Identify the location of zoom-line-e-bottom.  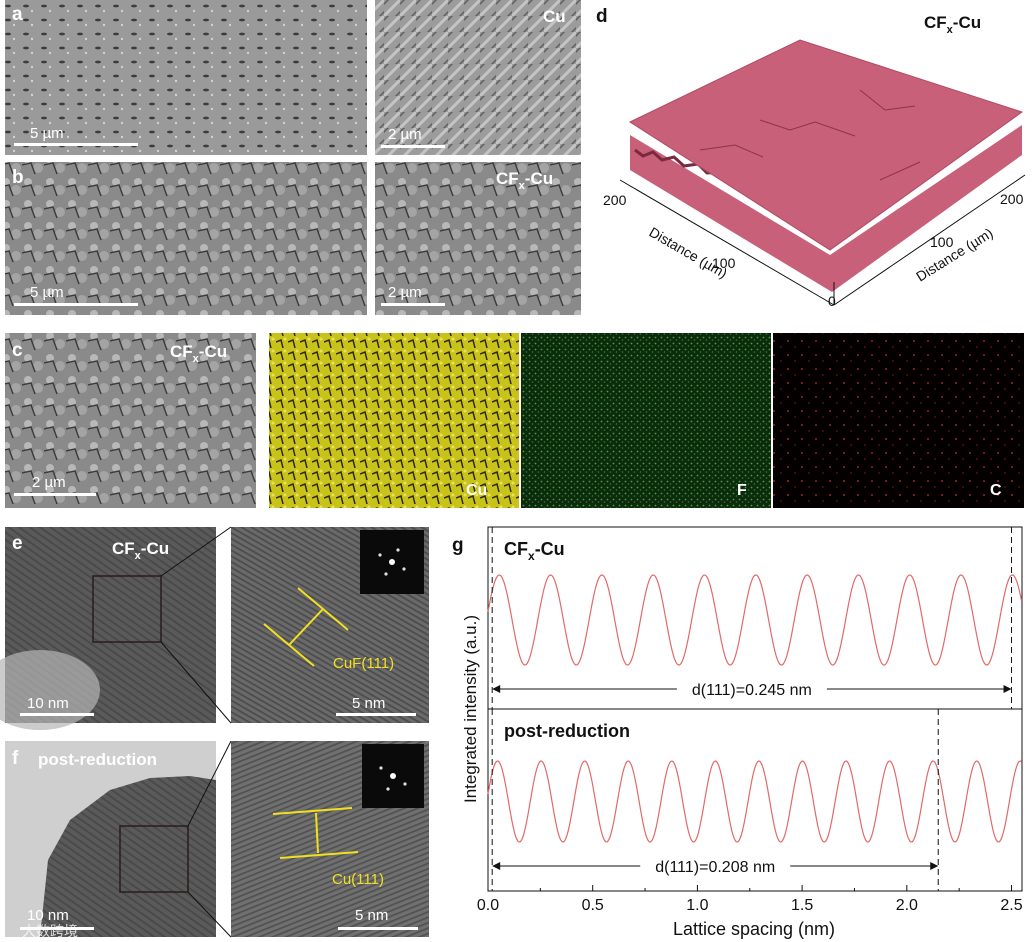
(196, 682).